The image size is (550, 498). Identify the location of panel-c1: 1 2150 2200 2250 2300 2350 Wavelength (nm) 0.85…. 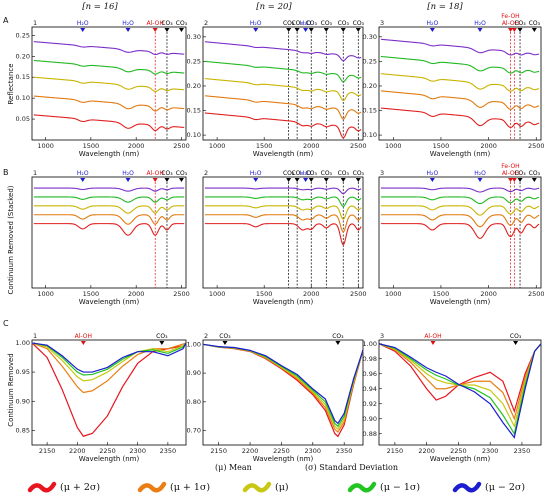
(101, 397).